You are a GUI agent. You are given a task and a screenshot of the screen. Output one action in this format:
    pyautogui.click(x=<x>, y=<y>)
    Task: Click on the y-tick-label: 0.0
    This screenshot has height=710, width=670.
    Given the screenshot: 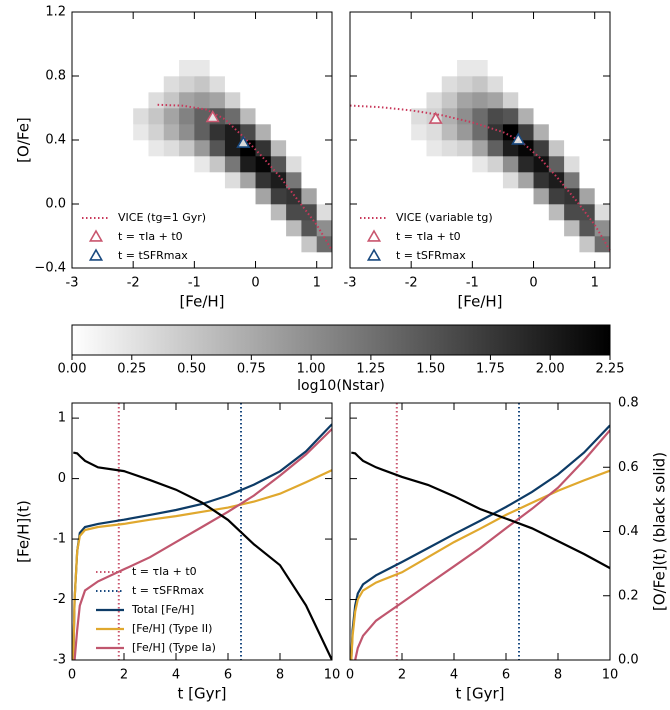 What is the action you would take?
    pyautogui.click(x=55, y=204)
    